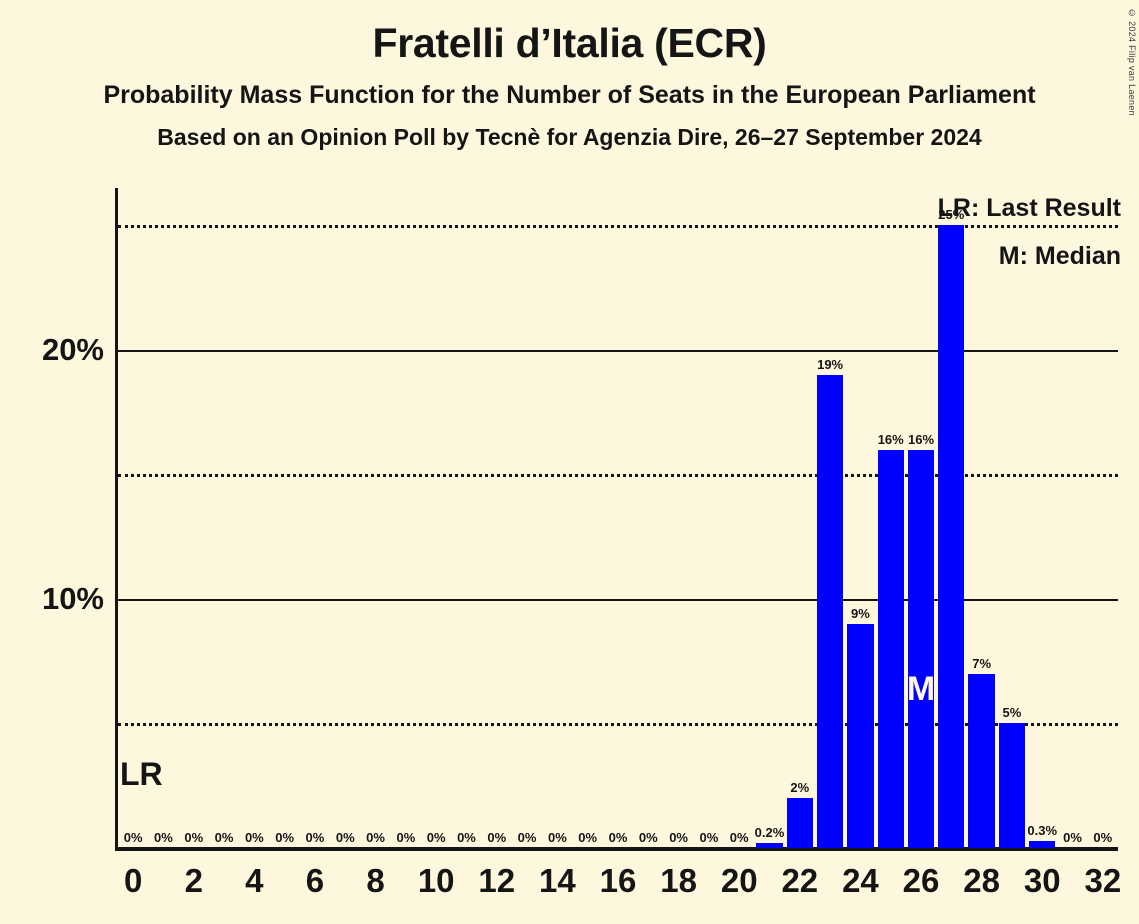 The height and width of the screenshot is (924, 1139). What do you see at coordinates (141, 774) in the screenshot?
I see `last-result-marker: LR` at bounding box center [141, 774].